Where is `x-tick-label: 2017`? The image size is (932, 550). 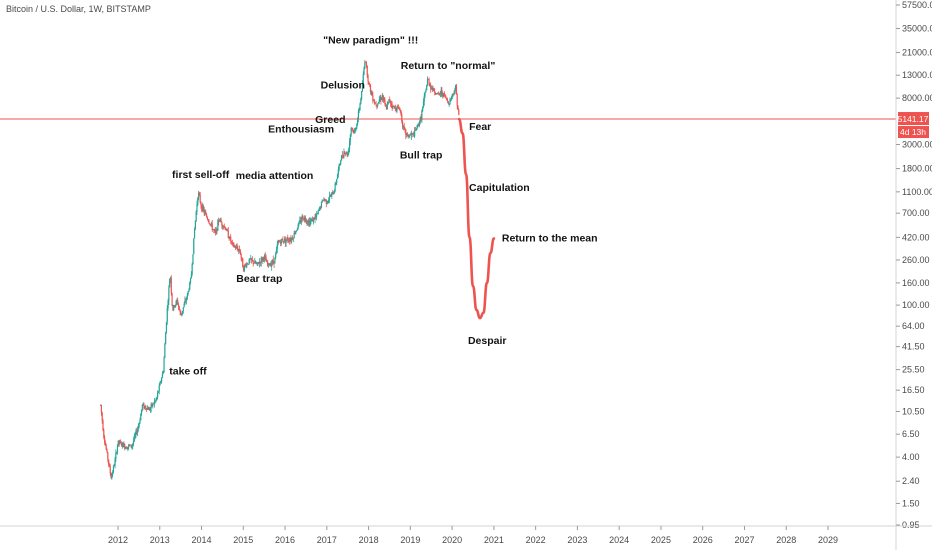 x-tick-label: 2017 is located at coordinates (327, 540).